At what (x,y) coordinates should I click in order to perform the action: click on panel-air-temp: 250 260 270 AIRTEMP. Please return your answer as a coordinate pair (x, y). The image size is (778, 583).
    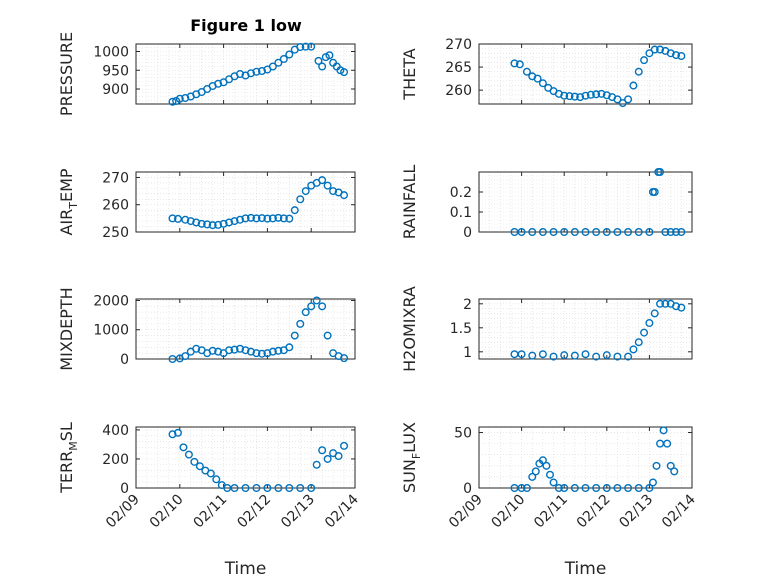
    Looking at the image, I should click on (206, 204).